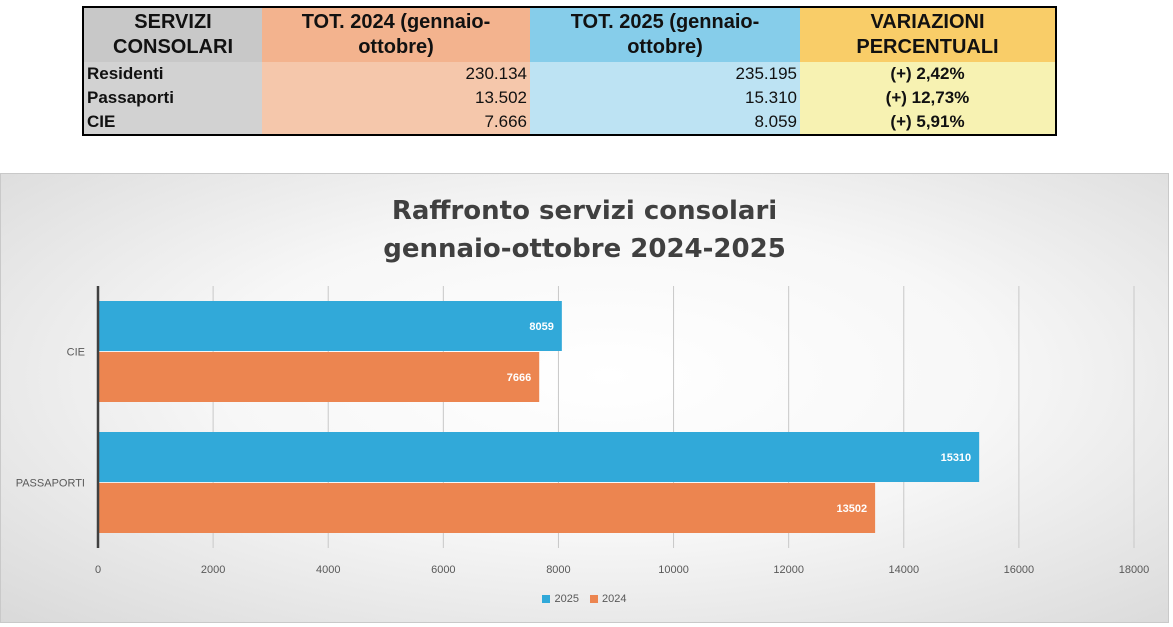 The width and height of the screenshot is (1173, 627). I want to click on x-tick-label: 2000, so click(213, 570).